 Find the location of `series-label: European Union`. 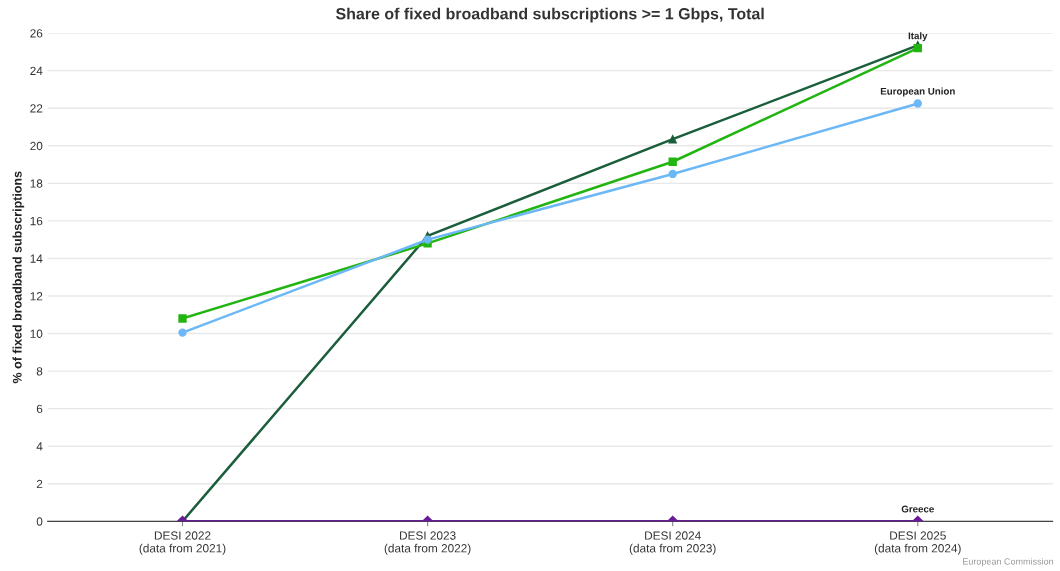

series-label: European Union is located at coordinates (917, 92).